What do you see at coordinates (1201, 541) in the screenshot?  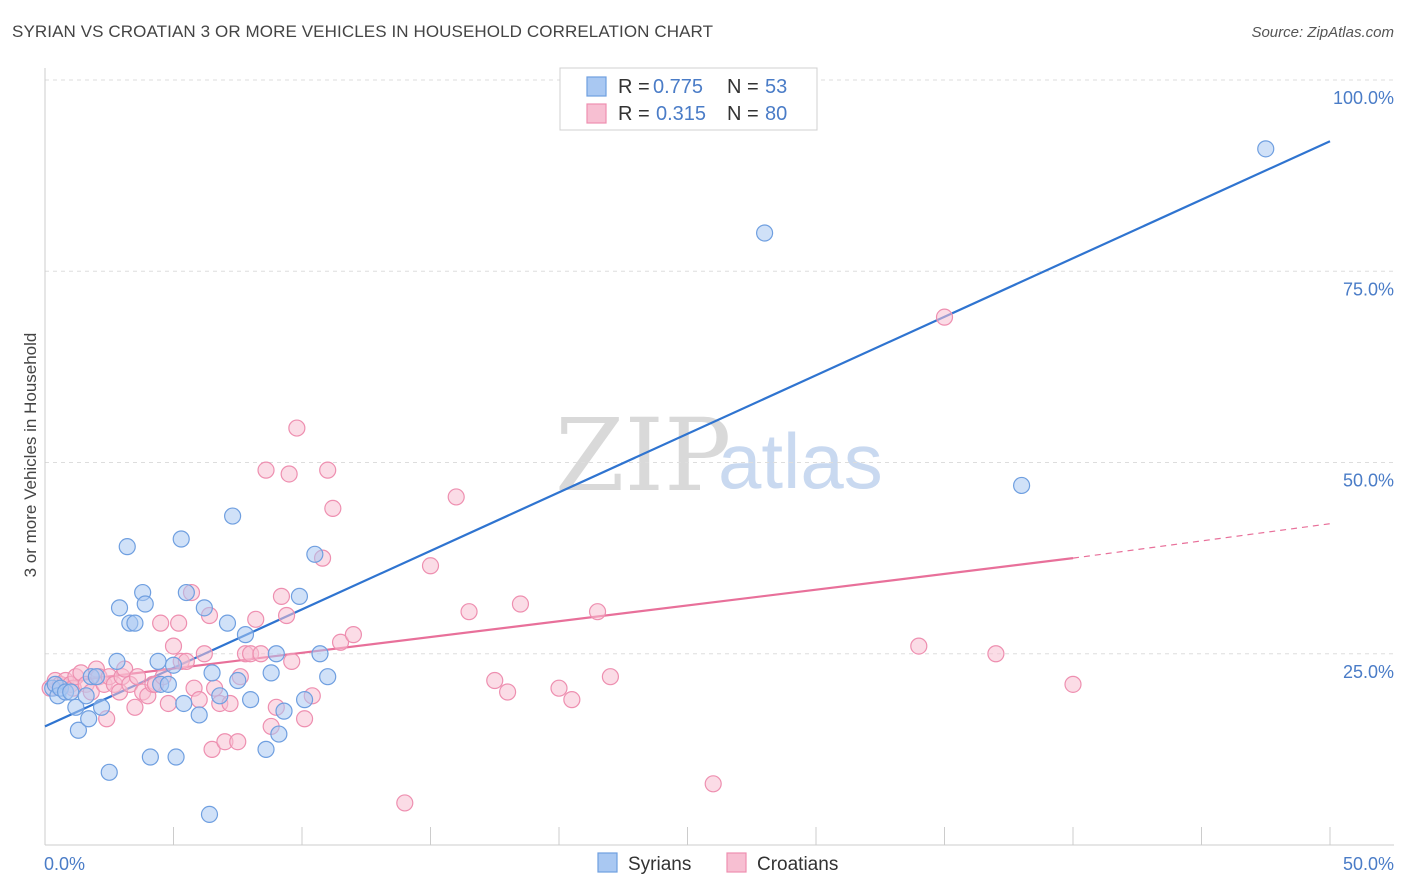 I see `croatians-trend-extension` at bounding box center [1201, 541].